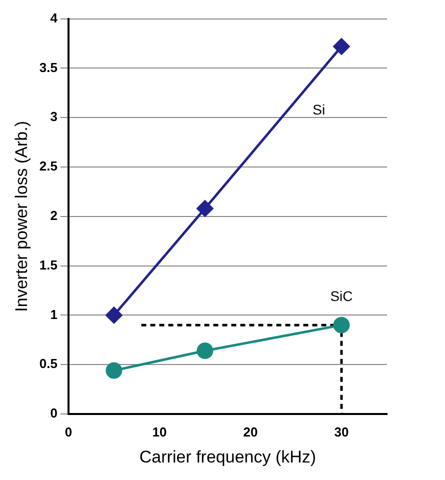  What do you see at coordinates (341, 296) in the screenshot?
I see `series-label: SiC` at bounding box center [341, 296].